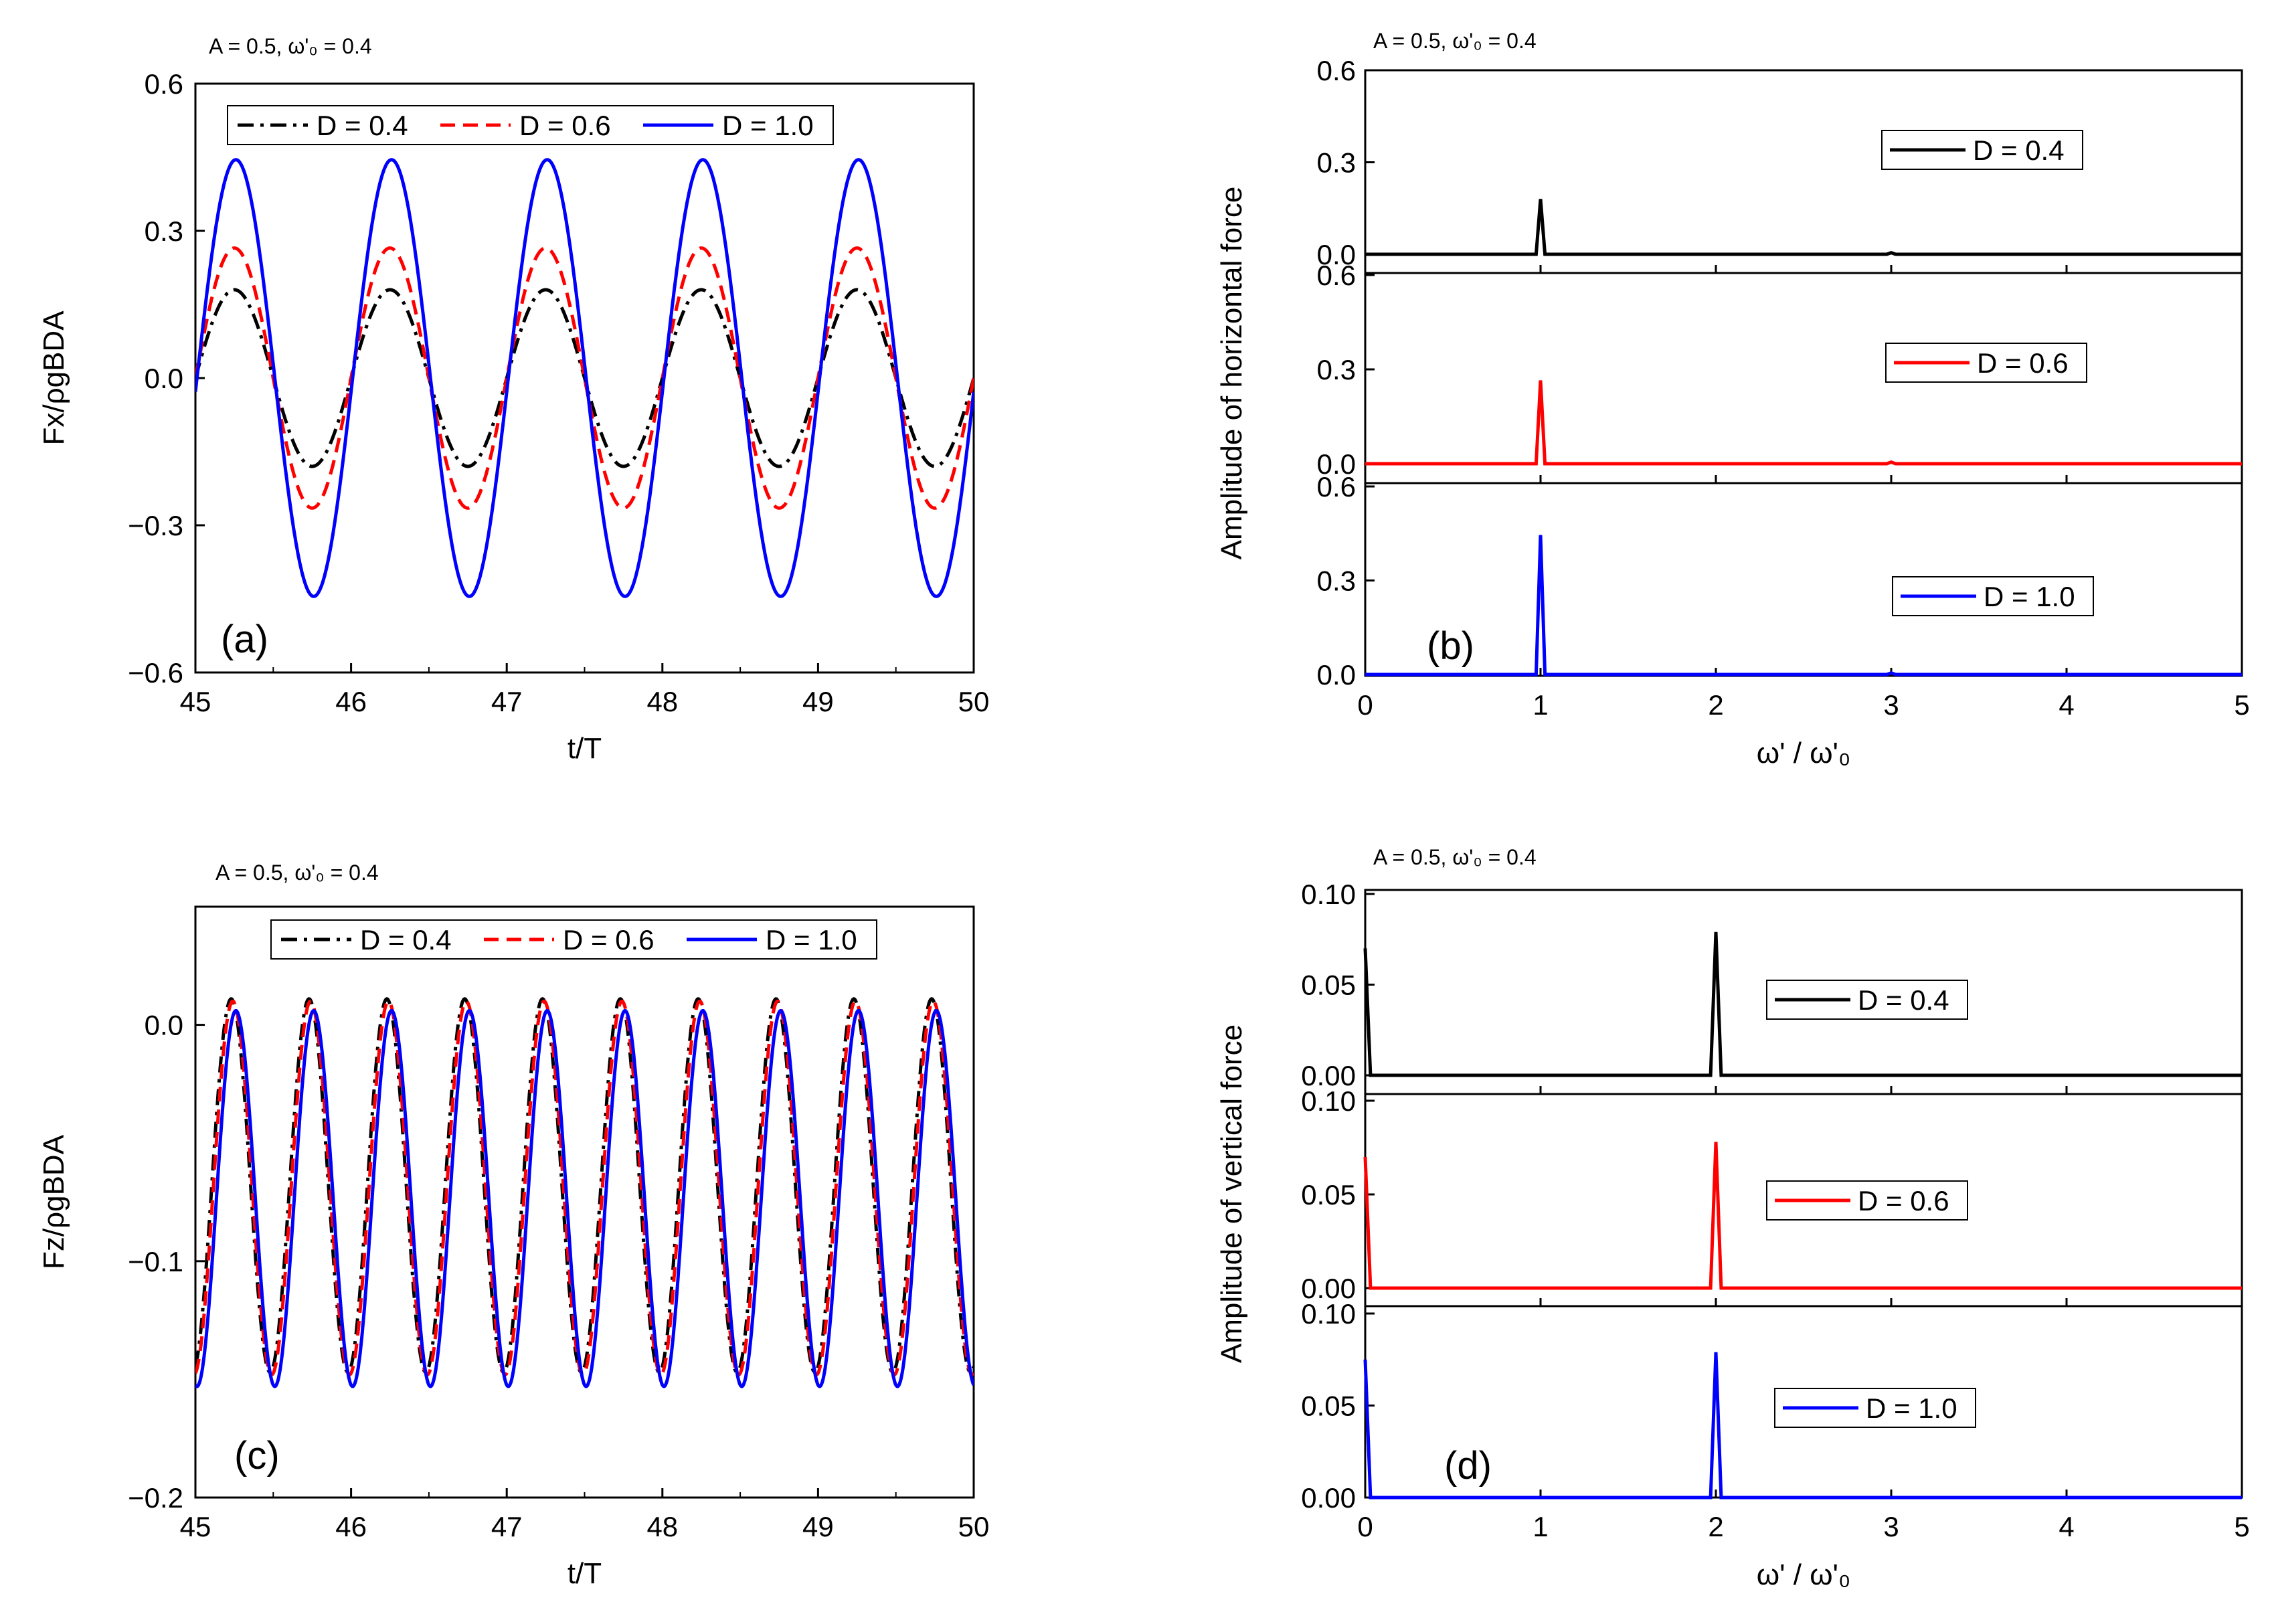 This screenshot has width=2272, height=1624. Describe the element at coordinates (155, 1498) in the screenshot. I see `y-tick-label: −0.2` at that location.